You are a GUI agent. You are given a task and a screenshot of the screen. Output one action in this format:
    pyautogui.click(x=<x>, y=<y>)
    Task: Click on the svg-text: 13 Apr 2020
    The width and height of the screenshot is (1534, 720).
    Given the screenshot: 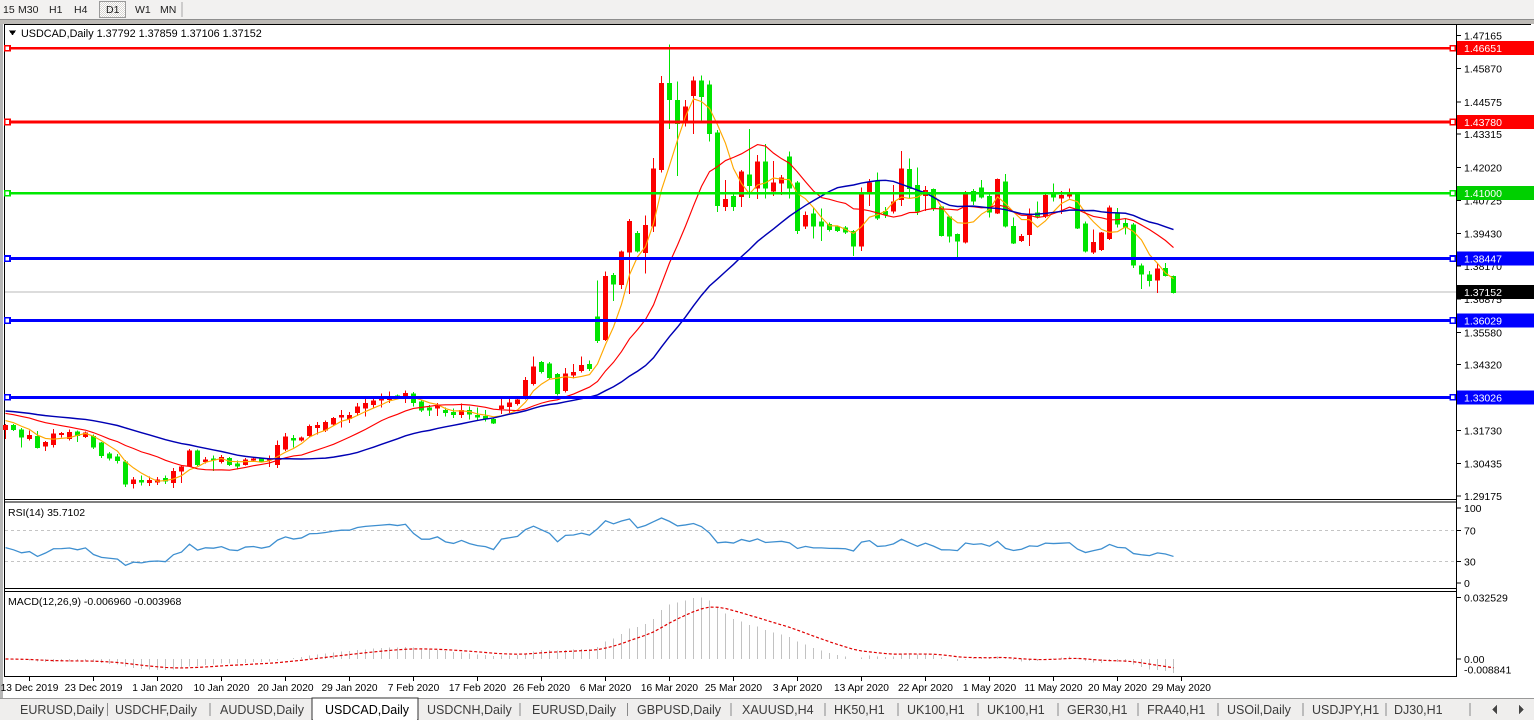 What is the action you would take?
    pyautogui.click(x=861, y=688)
    